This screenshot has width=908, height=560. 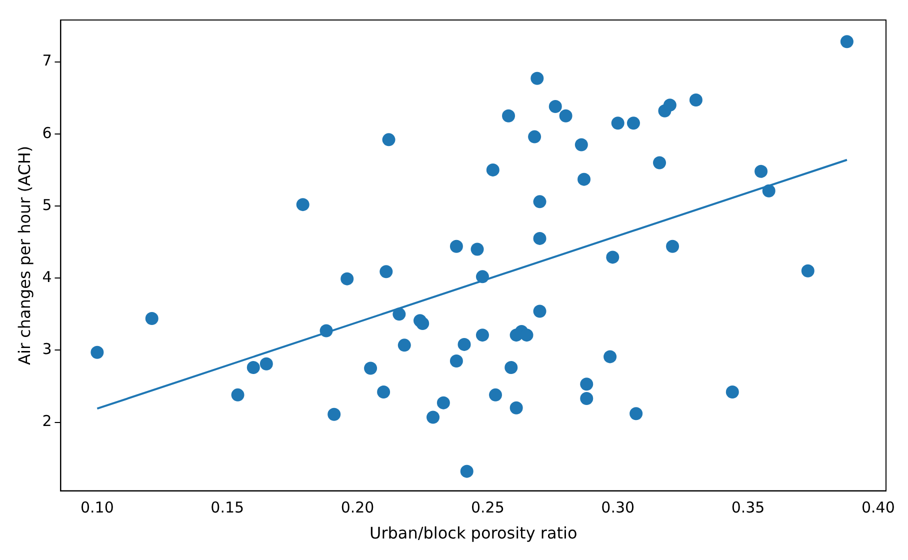 What do you see at coordinates (618, 507) in the screenshot?
I see `x-tick-label: 0.30` at bounding box center [618, 507].